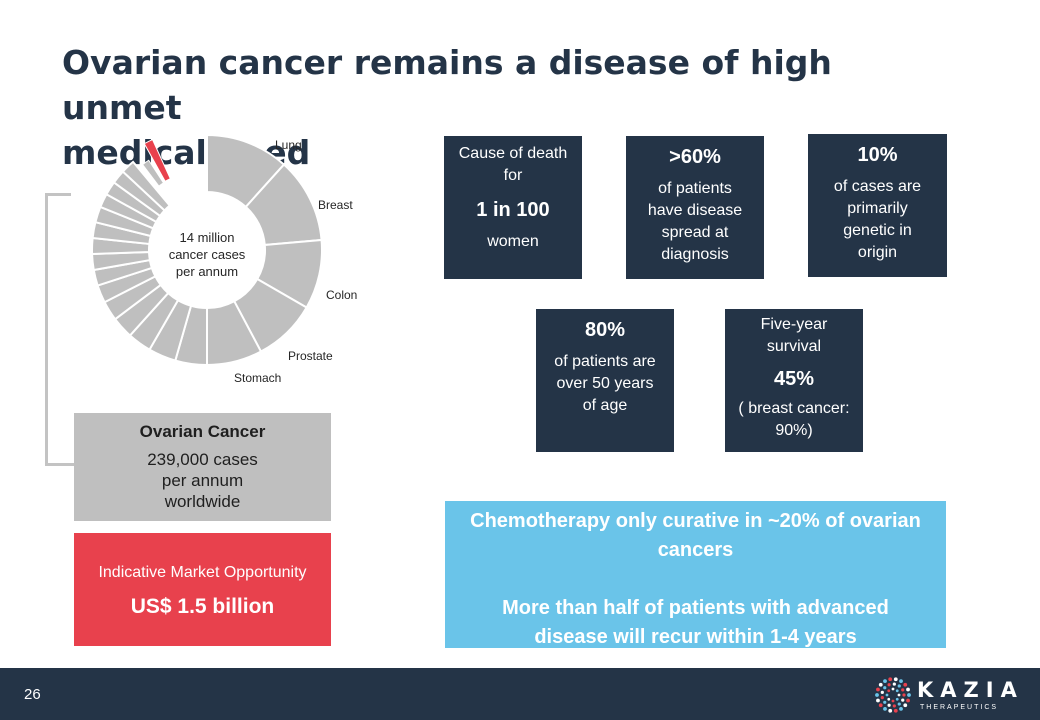 The image size is (1040, 720). I want to click on donut-center-label-line-2: cancer cases, so click(207, 254).